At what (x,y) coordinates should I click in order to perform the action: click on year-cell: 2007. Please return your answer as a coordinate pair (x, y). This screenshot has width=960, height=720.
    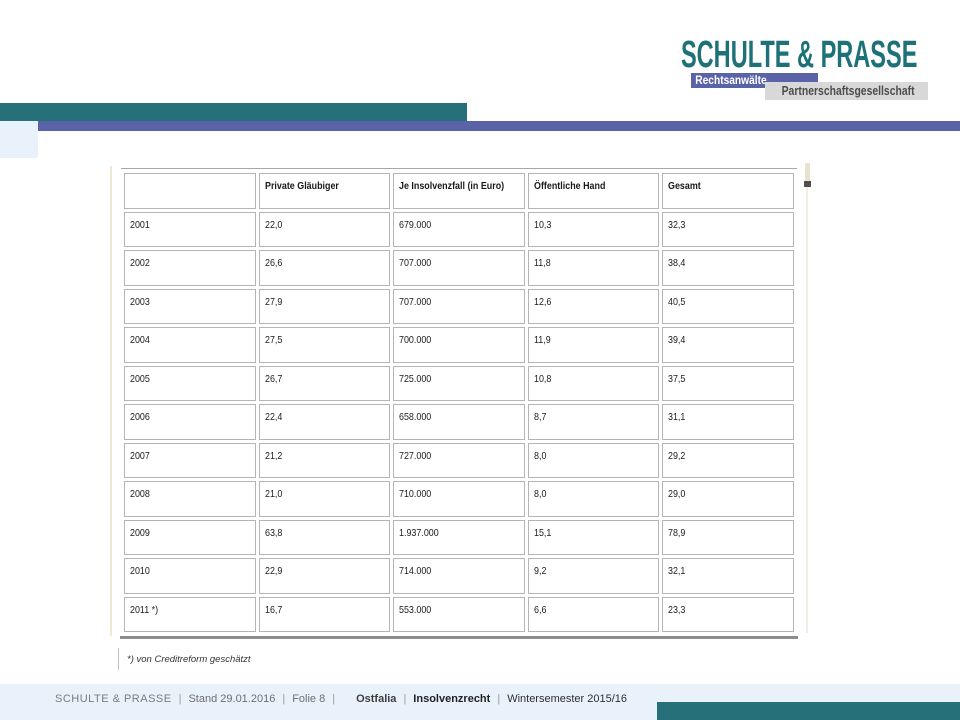
    Looking at the image, I should click on (190, 460).